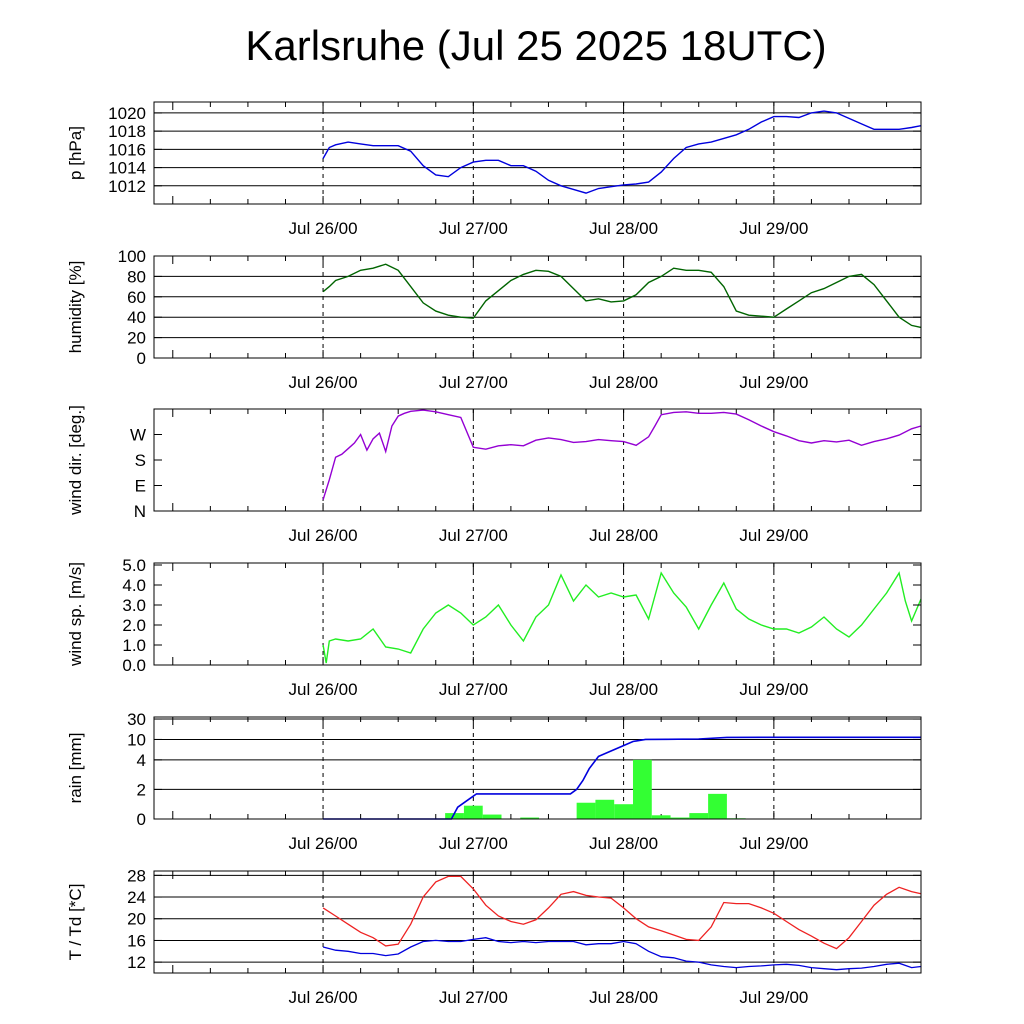 This screenshot has width=1024, height=1024. I want to click on y-tick-label: 2.0, so click(134, 625).